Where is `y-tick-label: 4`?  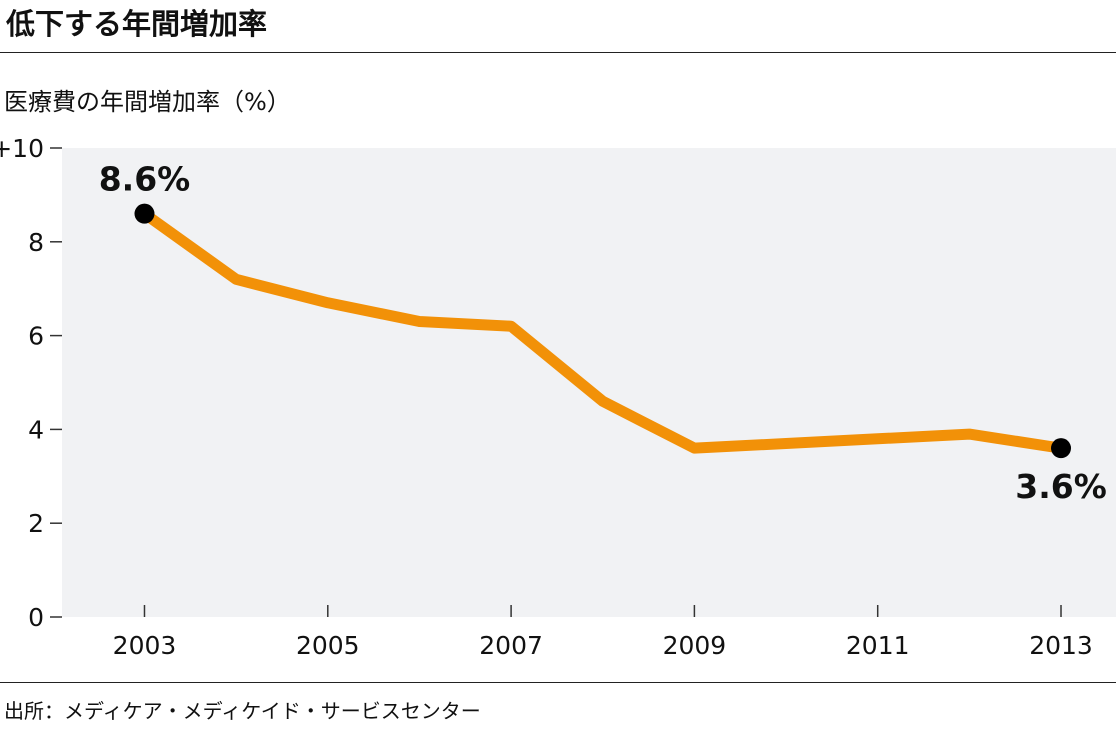
y-tick-label: 4 is located at coordinates (36, 429).